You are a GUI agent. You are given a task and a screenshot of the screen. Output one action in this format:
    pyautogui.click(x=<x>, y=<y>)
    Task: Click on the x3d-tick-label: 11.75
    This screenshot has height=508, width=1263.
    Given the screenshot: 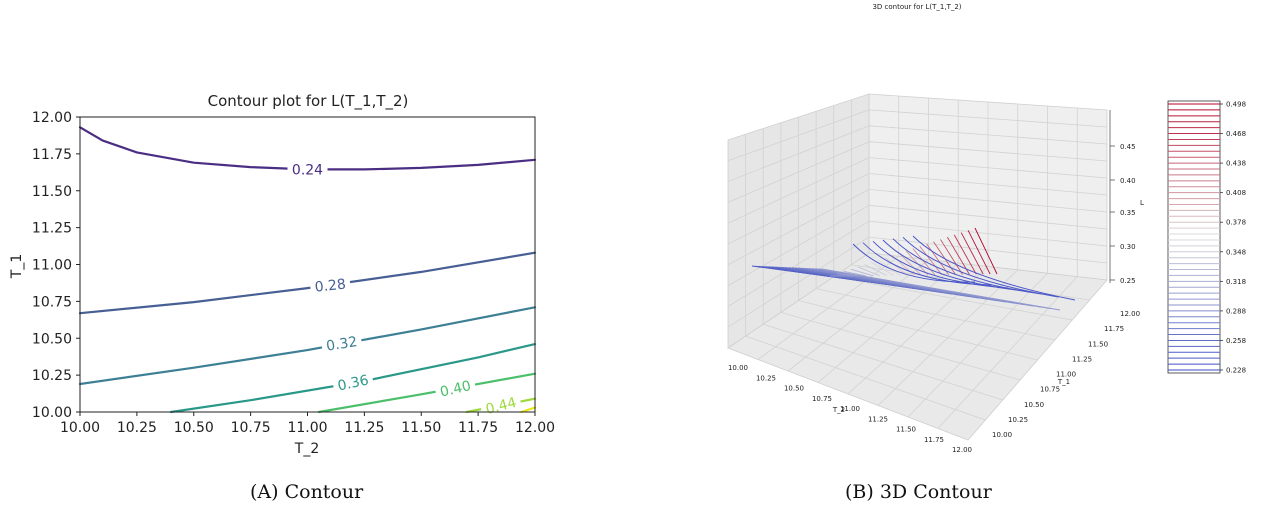 What is the action you would take?
    pyautogui.click(x=934, y=440)
    